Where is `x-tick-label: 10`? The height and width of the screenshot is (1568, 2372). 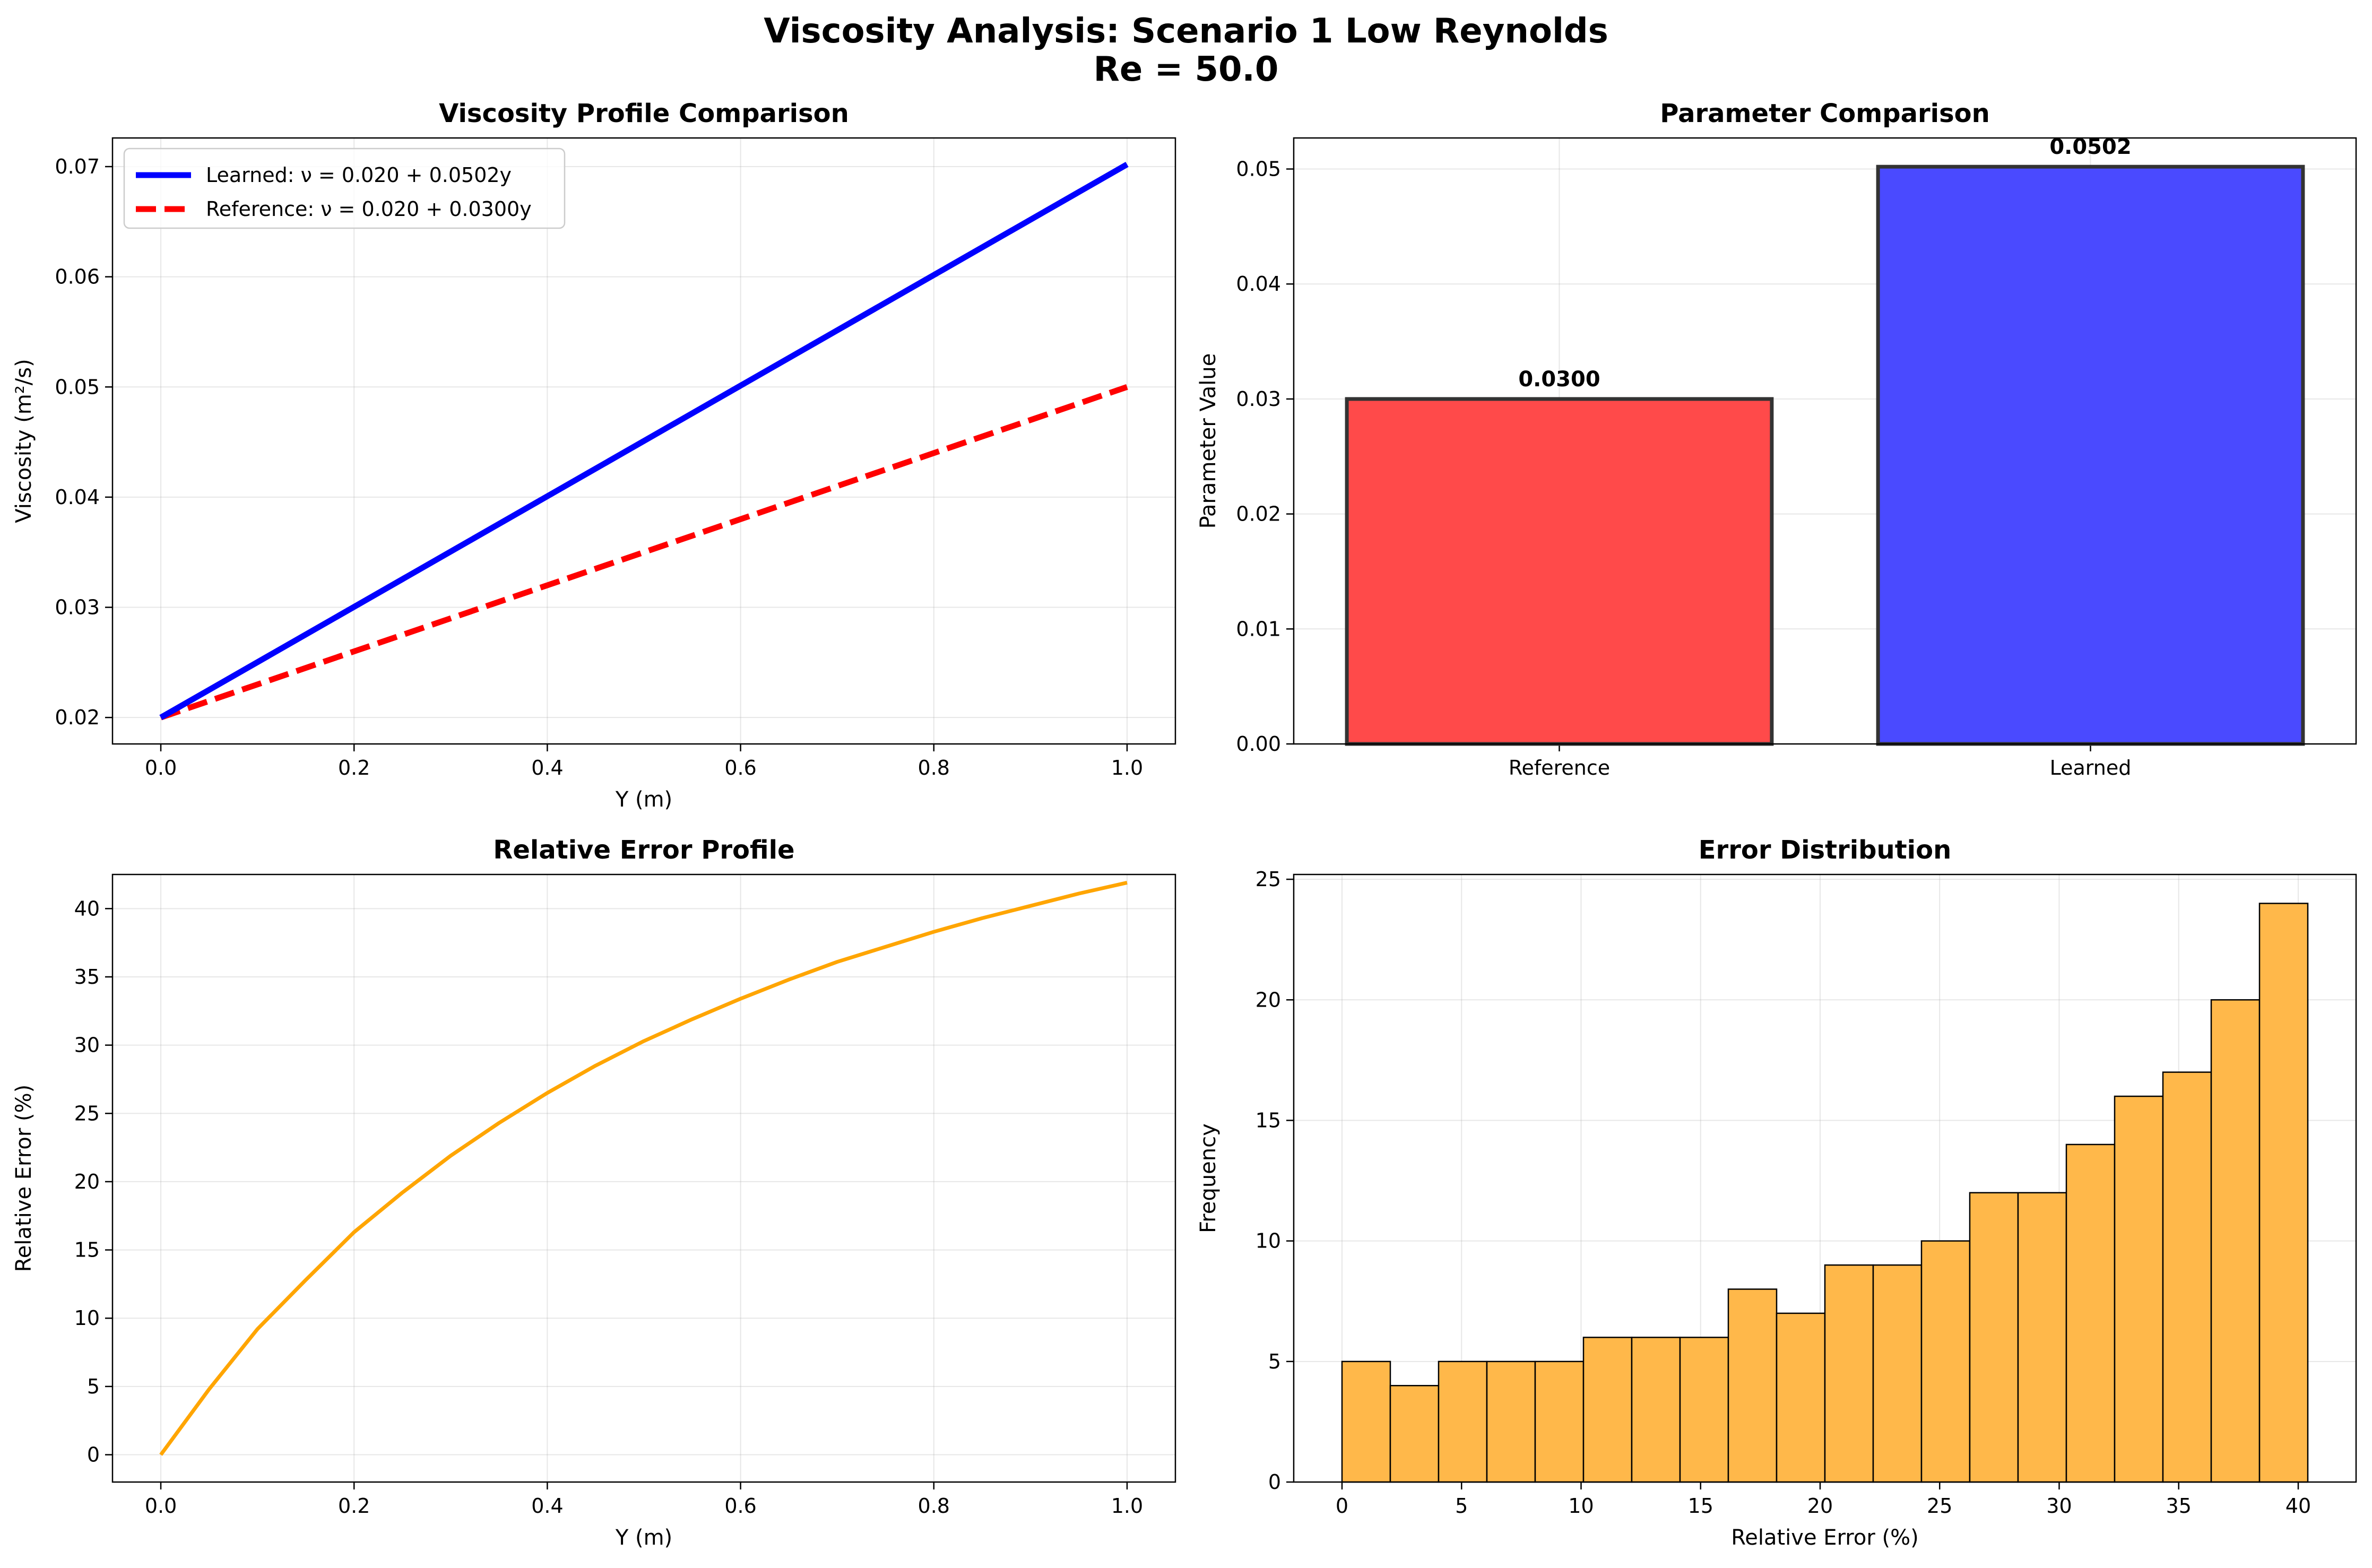 x-tick-label: 10 is located at coordinates (1581, 1506).